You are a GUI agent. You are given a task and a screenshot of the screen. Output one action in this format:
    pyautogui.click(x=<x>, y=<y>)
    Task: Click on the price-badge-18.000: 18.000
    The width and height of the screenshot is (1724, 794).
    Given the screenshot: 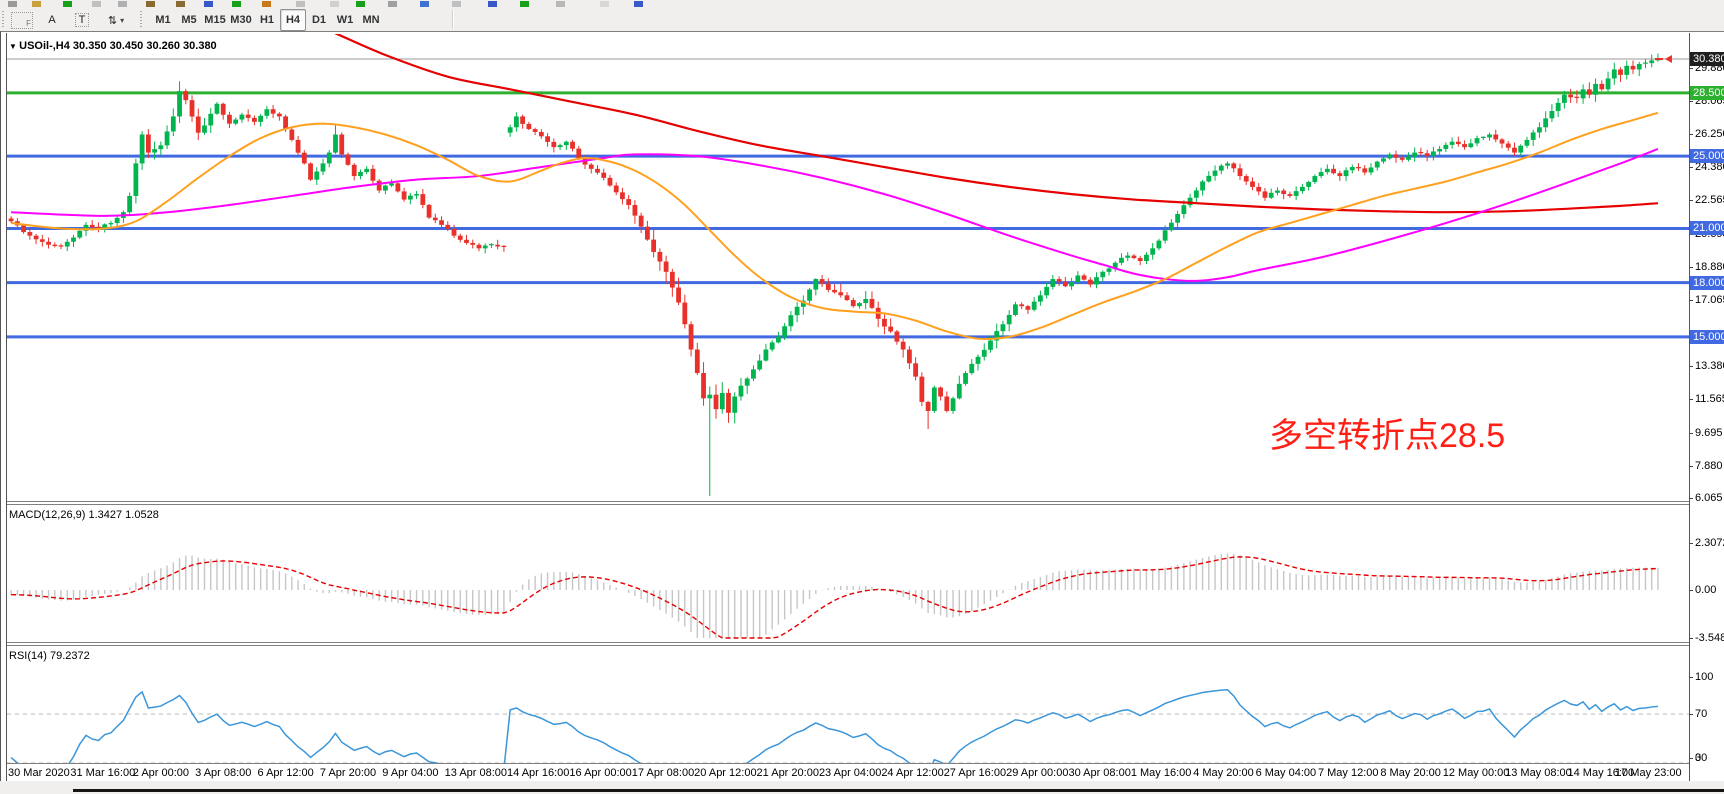 What is the action you would take?
    pyautogui.click(x=1707, y=282)
    